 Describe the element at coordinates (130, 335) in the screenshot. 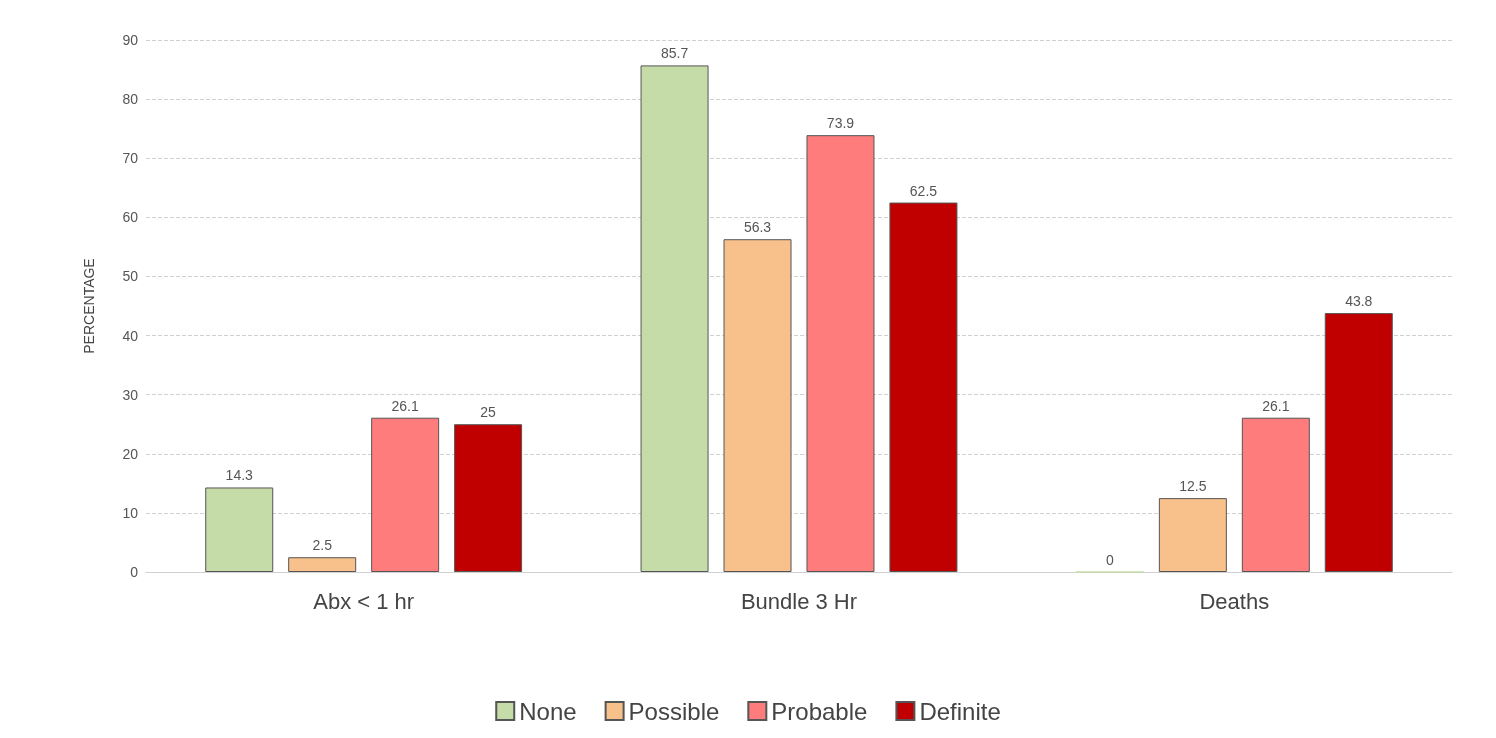

I see `y-tick-label: 40` at that location.